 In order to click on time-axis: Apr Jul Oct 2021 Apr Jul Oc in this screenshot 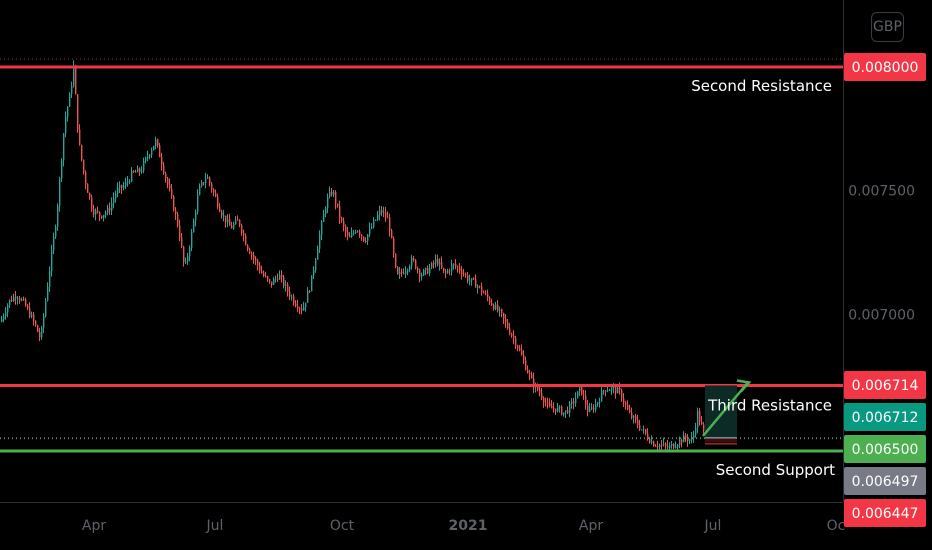, I will do `click(422, 518)`.